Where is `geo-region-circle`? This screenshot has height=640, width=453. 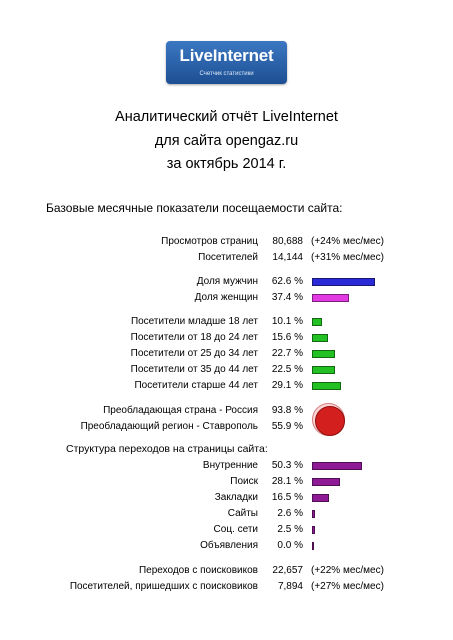 geo-region-circle is located at coordinates (330, 421).